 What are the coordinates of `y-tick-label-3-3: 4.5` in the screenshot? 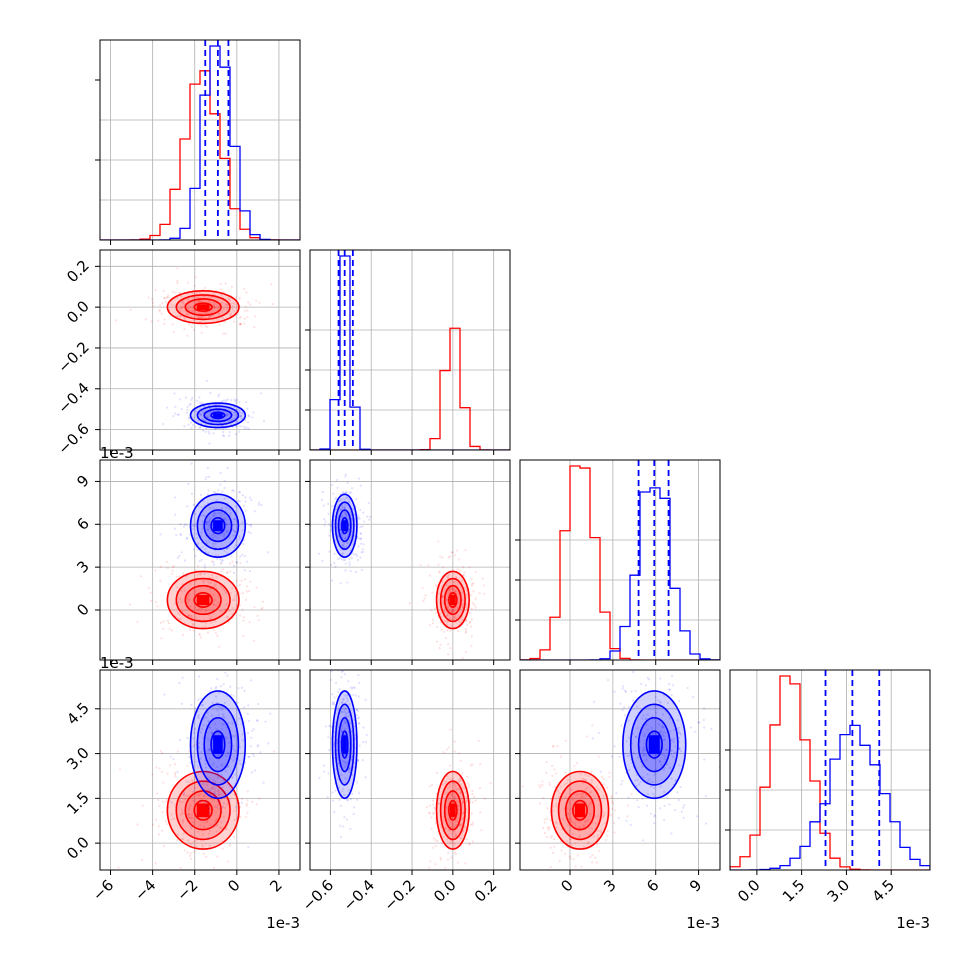 It's located at (78, 714).